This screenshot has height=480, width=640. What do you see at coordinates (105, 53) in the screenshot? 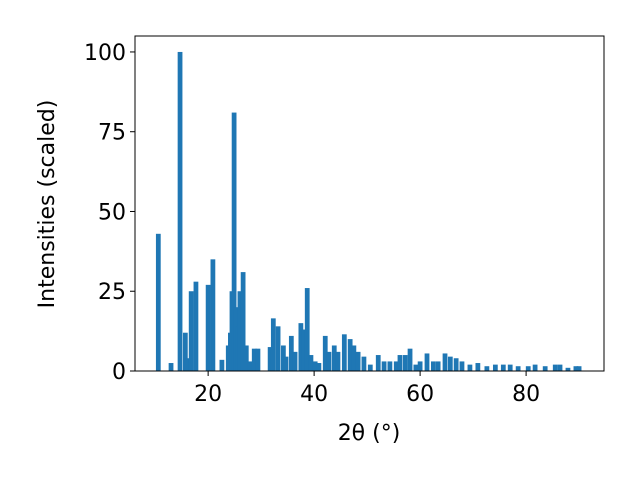
I see `y-tick-label: 100` at bounding box center [105, 53].